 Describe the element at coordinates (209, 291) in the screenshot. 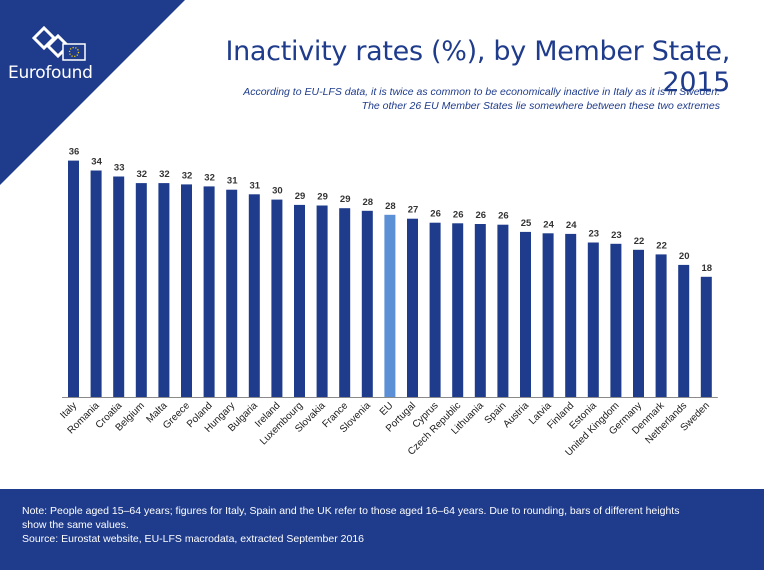

I see `bar-poland` at that location.